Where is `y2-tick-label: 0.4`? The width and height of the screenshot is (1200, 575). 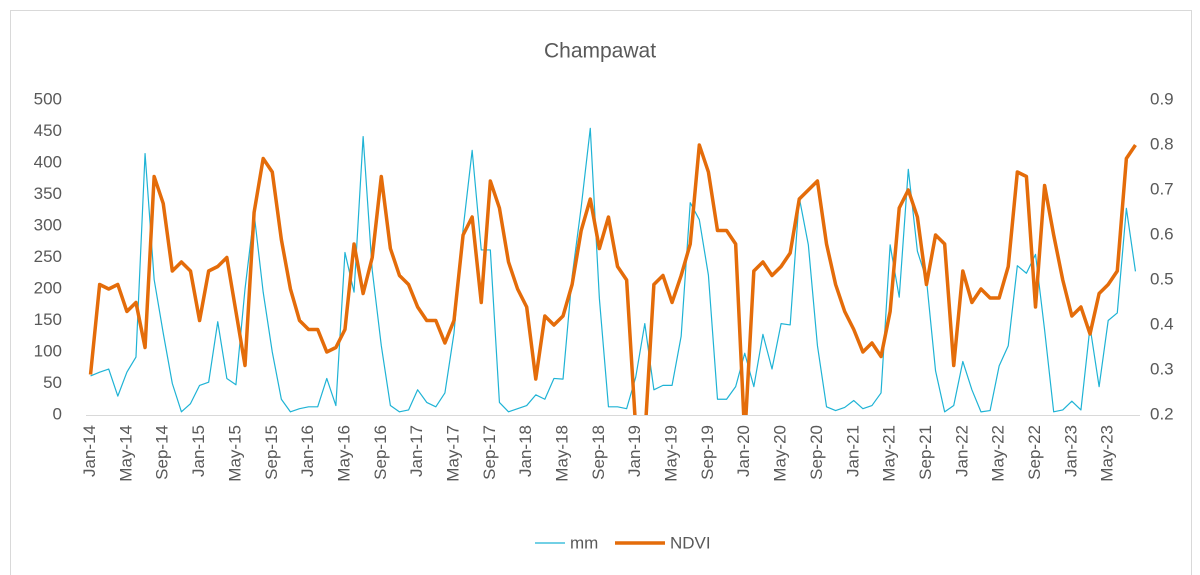 y2-tick-label: 0.4 is located at coordinates (1162, 323).